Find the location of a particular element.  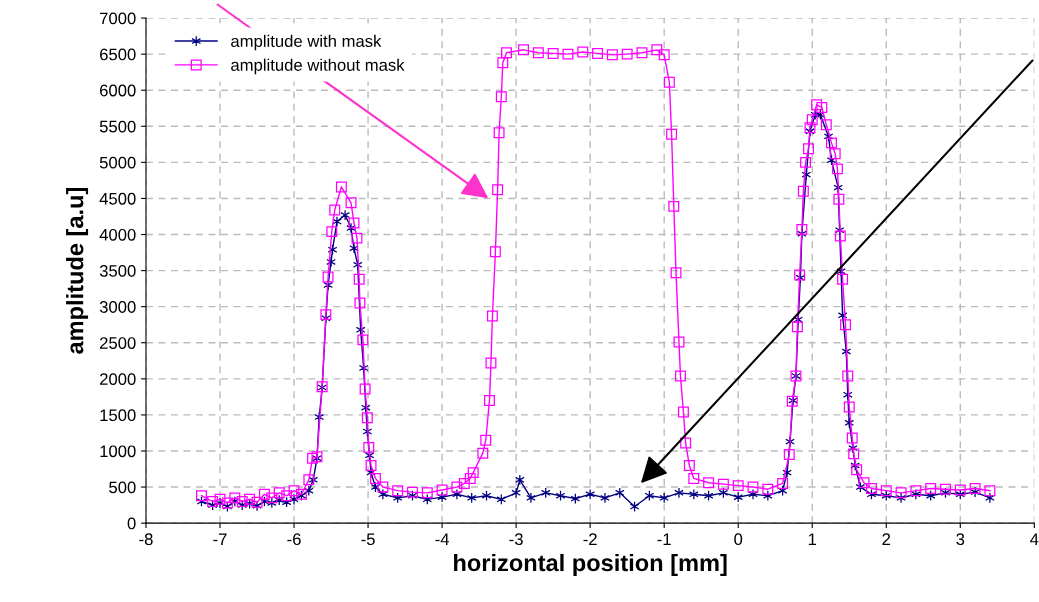

y-tick-label: 3500 is located at coordinates (117, 271).